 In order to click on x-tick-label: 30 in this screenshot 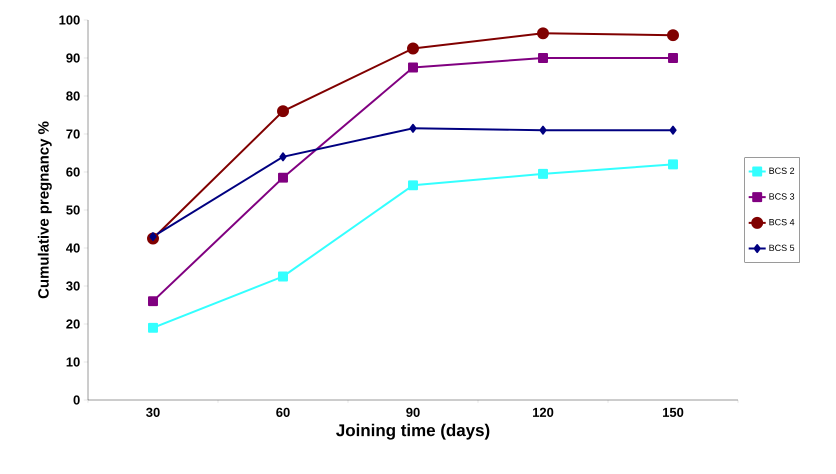, I will do `click(153, 412)`.